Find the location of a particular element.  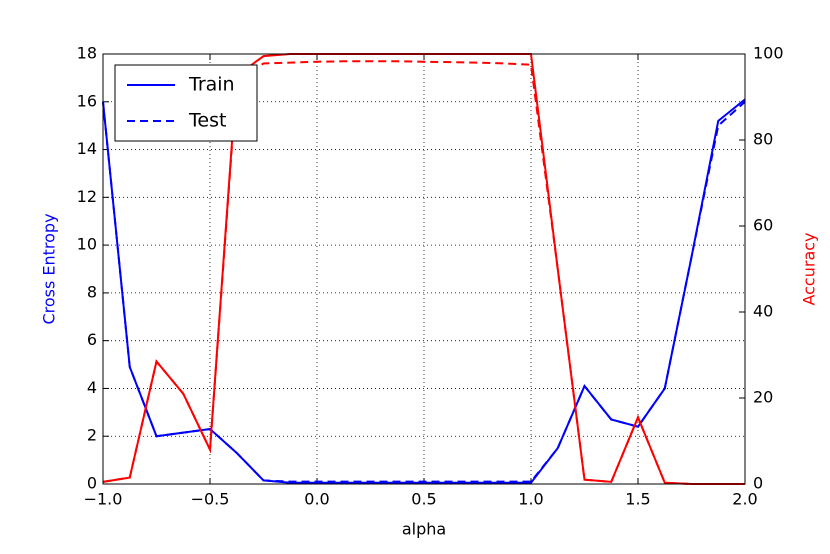

legend-label: Train is located at coordinates (211, 85).